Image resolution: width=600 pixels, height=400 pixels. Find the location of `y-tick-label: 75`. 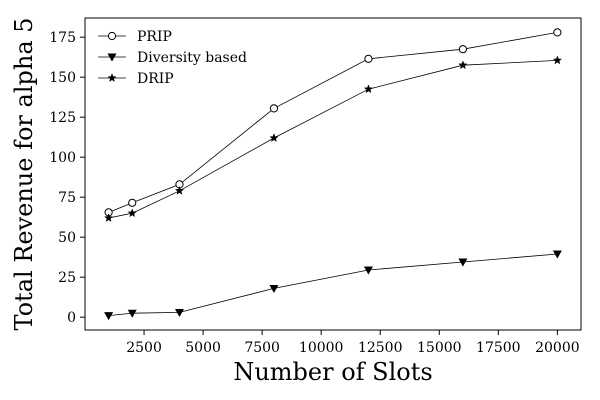

y-tick-label: 75 is located at coordinates (67, 198).